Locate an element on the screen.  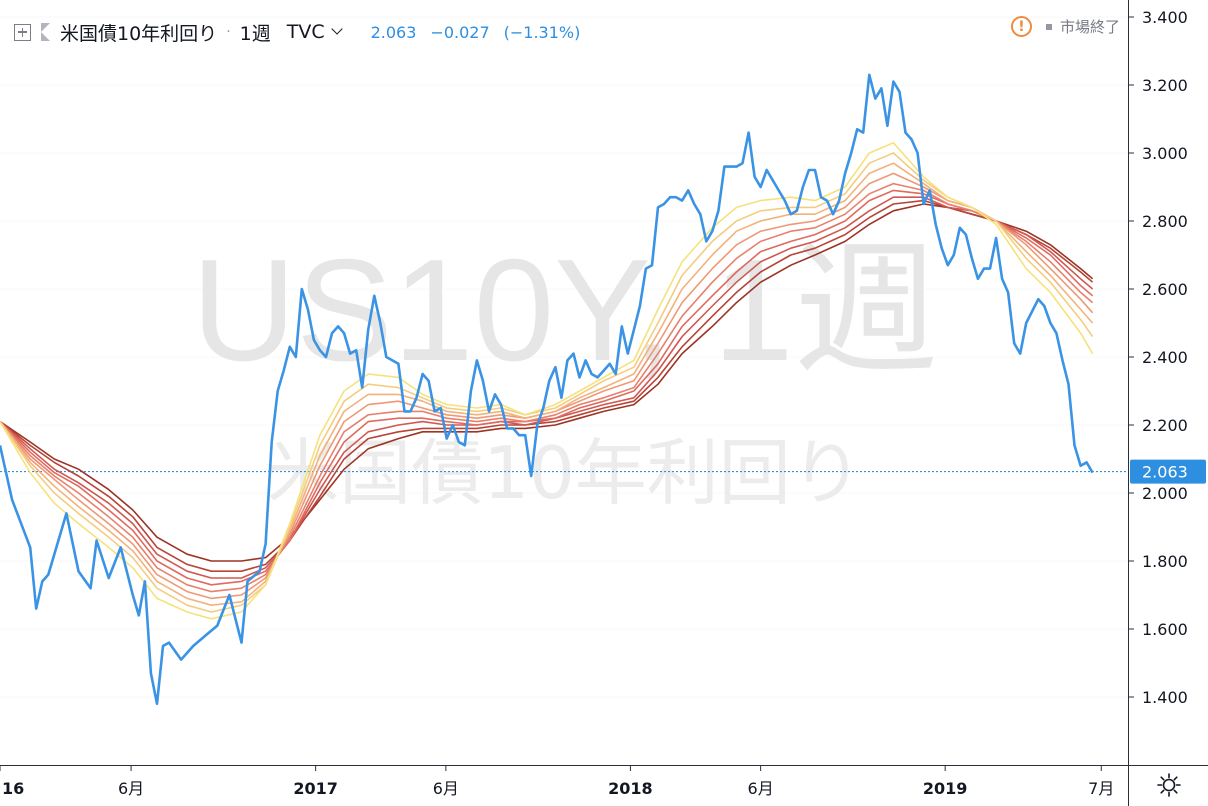
x-tick-label-7: 7月 is located at coordinates (1101, 788).